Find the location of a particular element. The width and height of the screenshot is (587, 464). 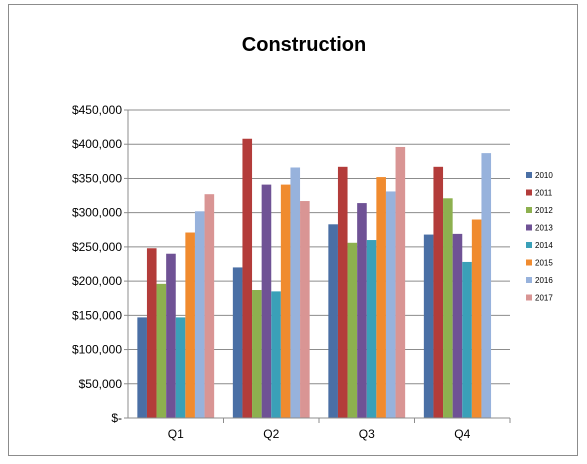

legend-label-2014: 2014 is located at coordinates (544, 245).